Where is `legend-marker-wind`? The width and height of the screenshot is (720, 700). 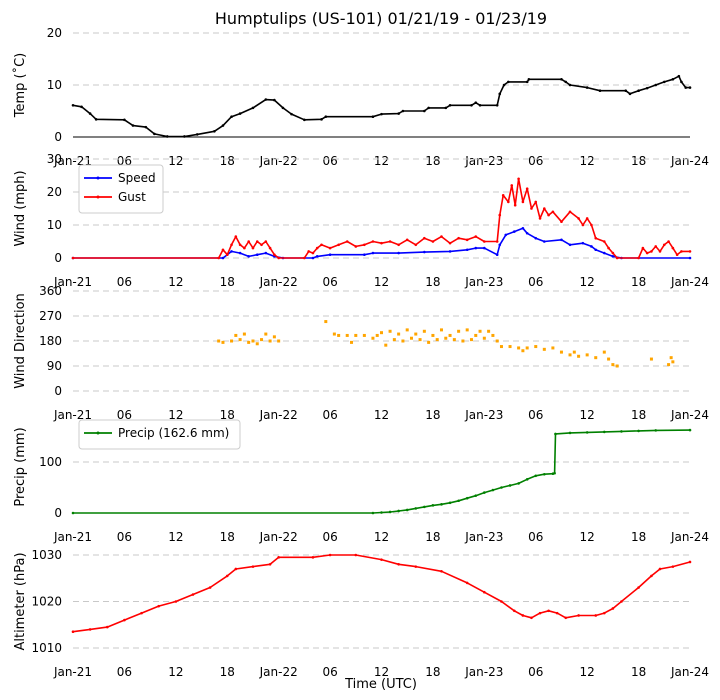 legend-marker-wind is located at coordinates (98, 197).